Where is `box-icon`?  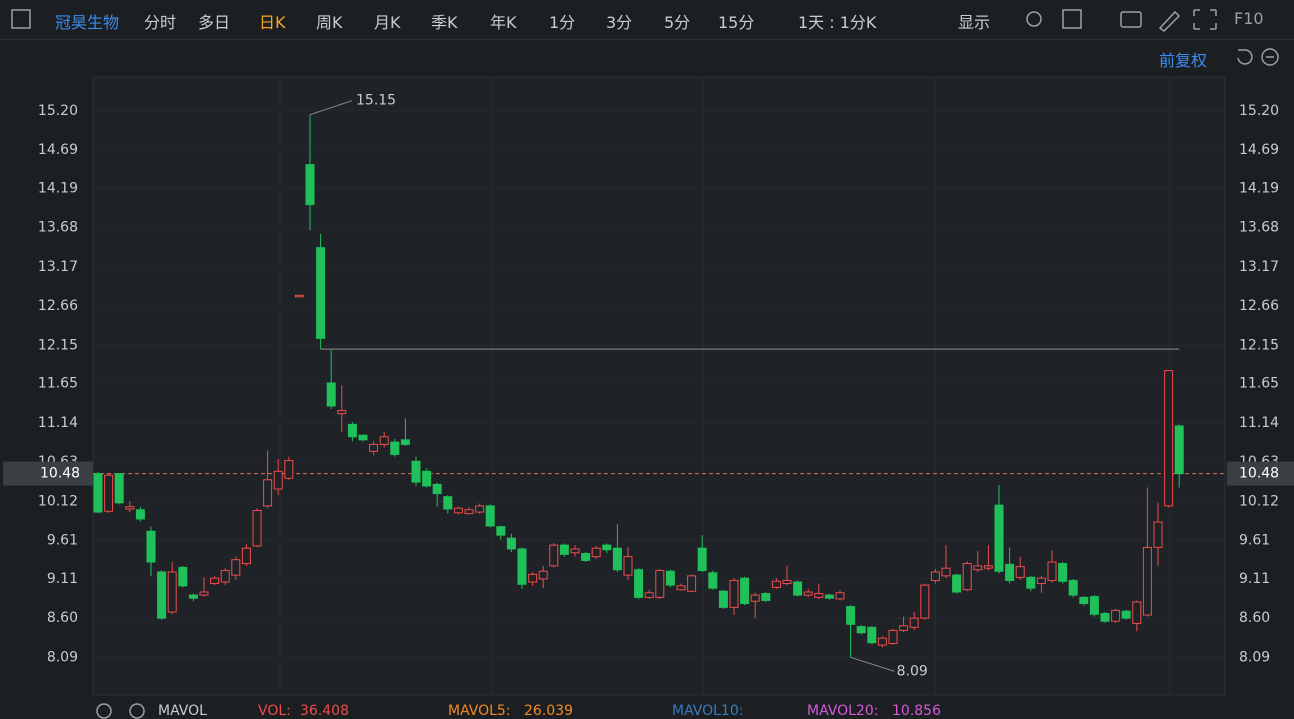
box-icon is located at coordinates (1072, 19).